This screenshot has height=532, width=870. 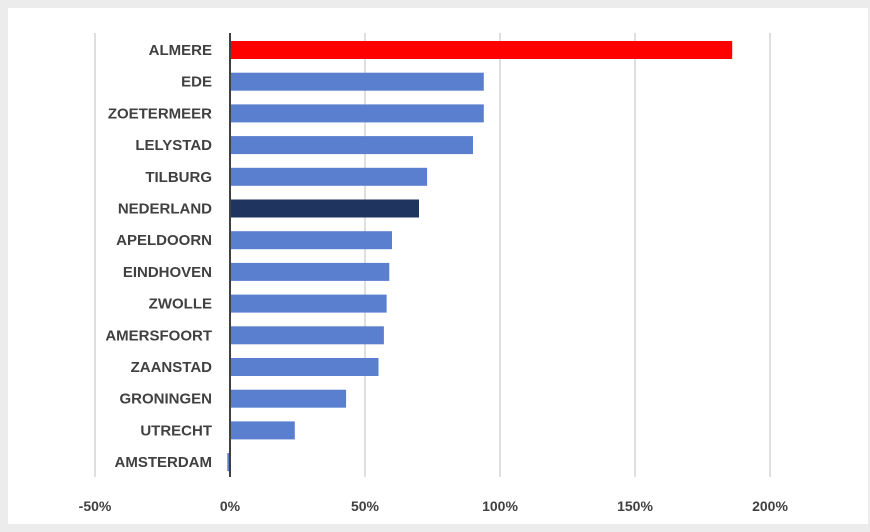 I want to click on category-label: NEDERLAND, so click(x=165, y=209).